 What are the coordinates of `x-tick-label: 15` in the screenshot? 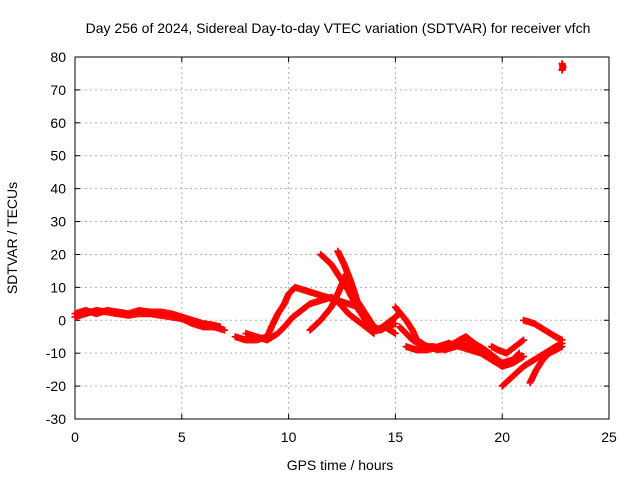 It's located at (396, 437).